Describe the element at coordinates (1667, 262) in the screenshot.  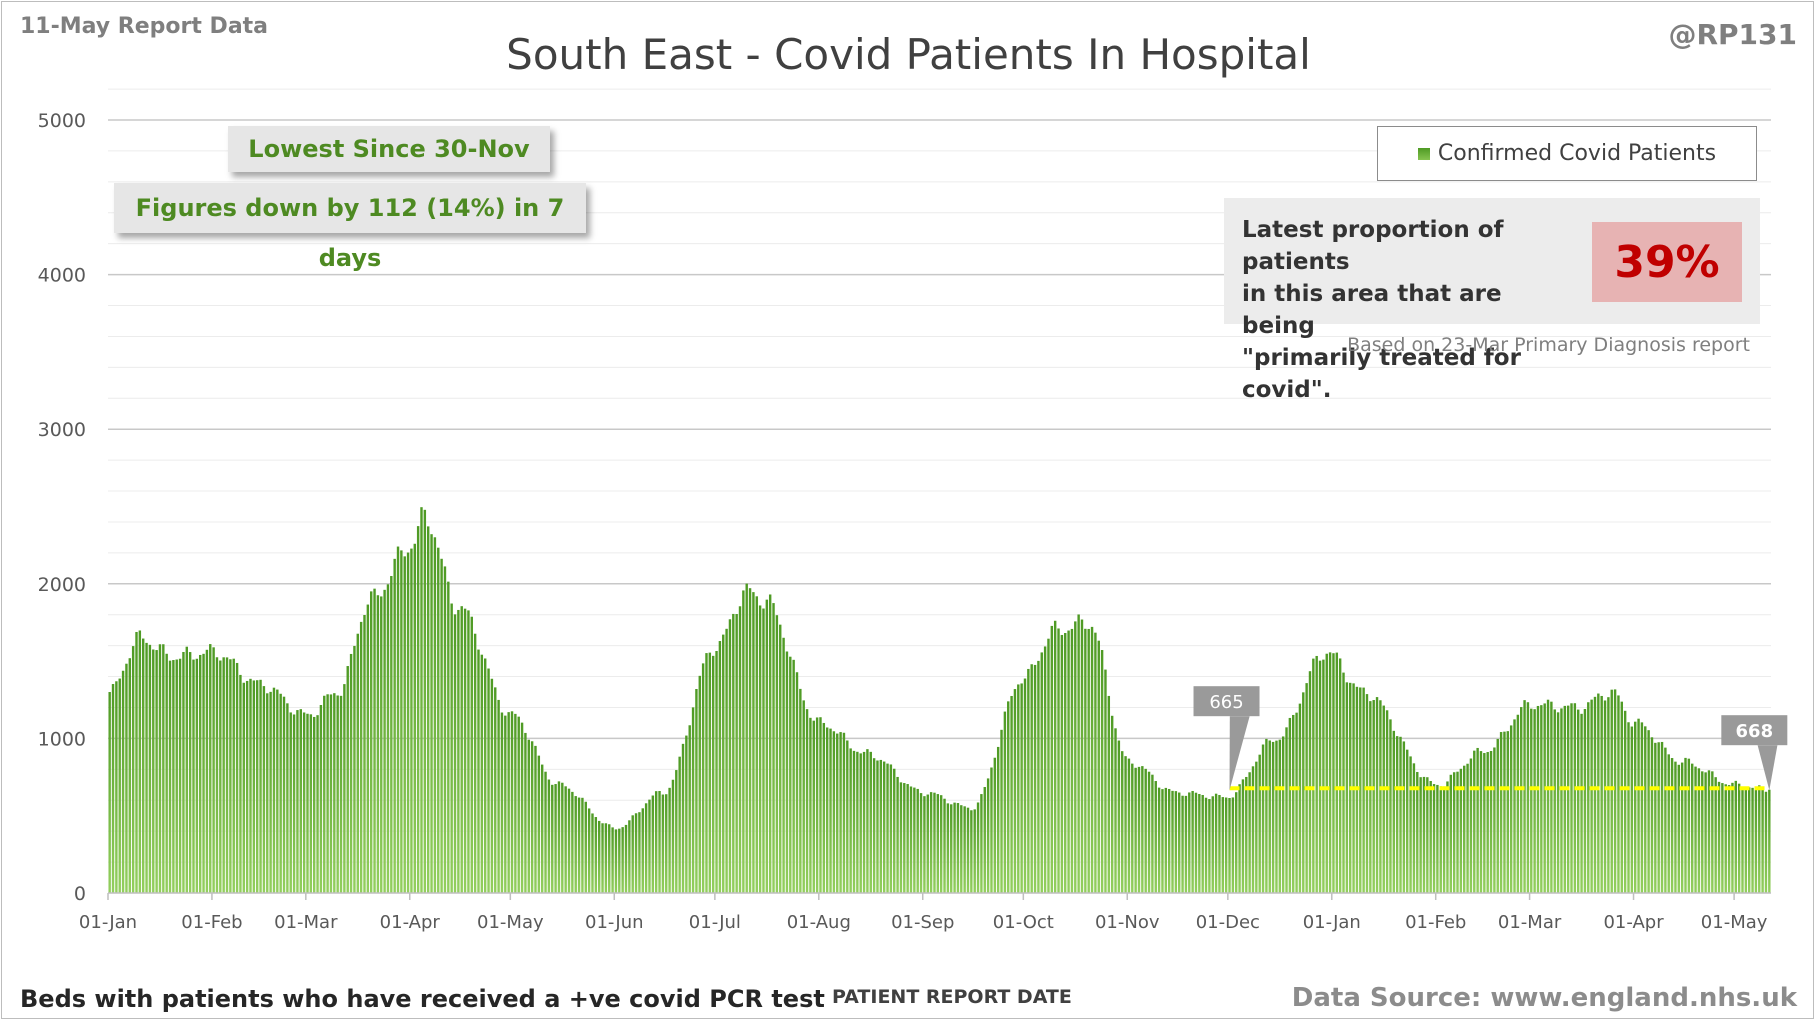
I see `proportion-value: 39%` at that location.